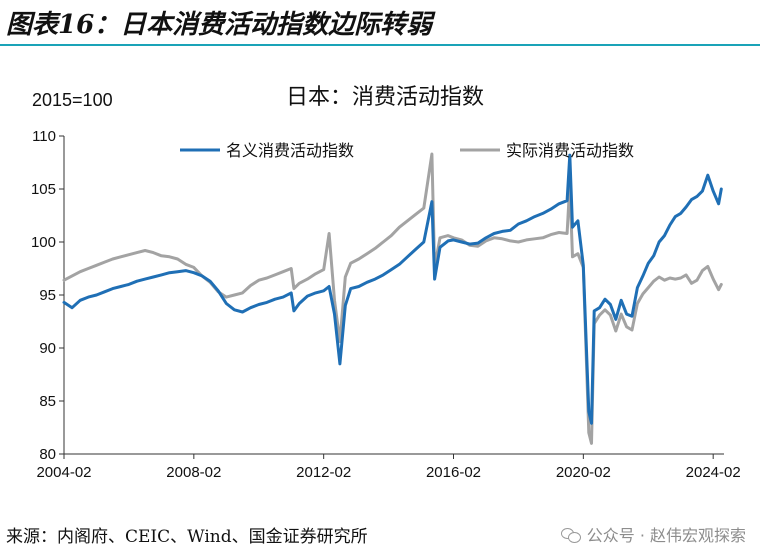 Image resolution: width=760 pixels, height=547 pixels. I want to click on figure-title: 图表16：日本消费活动指数边际转弱, so click(219, 25).